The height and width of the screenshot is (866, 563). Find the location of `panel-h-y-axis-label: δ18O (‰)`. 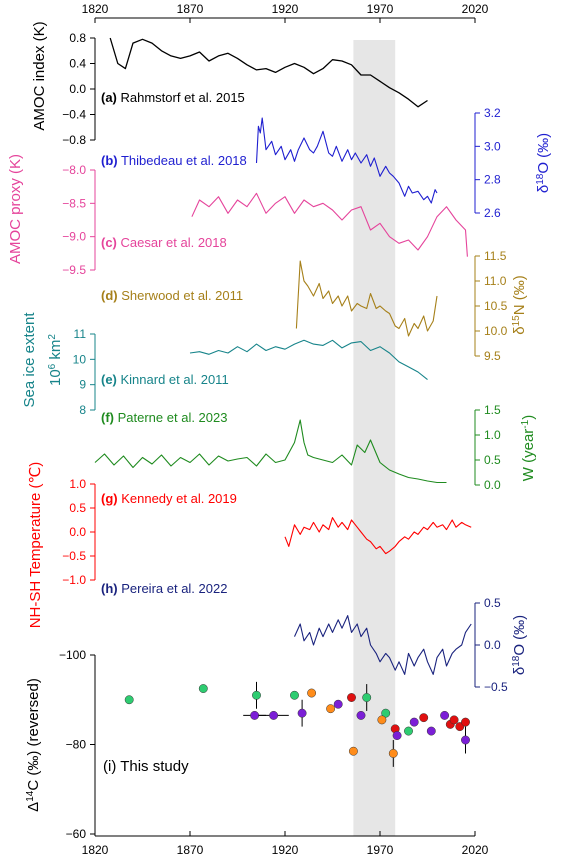

panel-h-y-axis-label: δ18O (‰) is located at coordinates (520, 645).